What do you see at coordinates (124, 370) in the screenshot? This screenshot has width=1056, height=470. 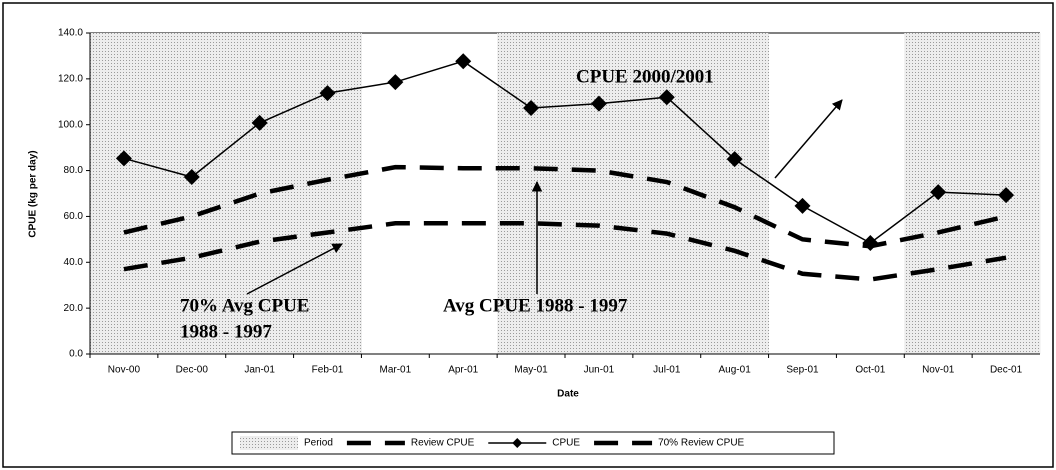 I see `x-tick-label: Nov-00` at bounding box center [124, 370].